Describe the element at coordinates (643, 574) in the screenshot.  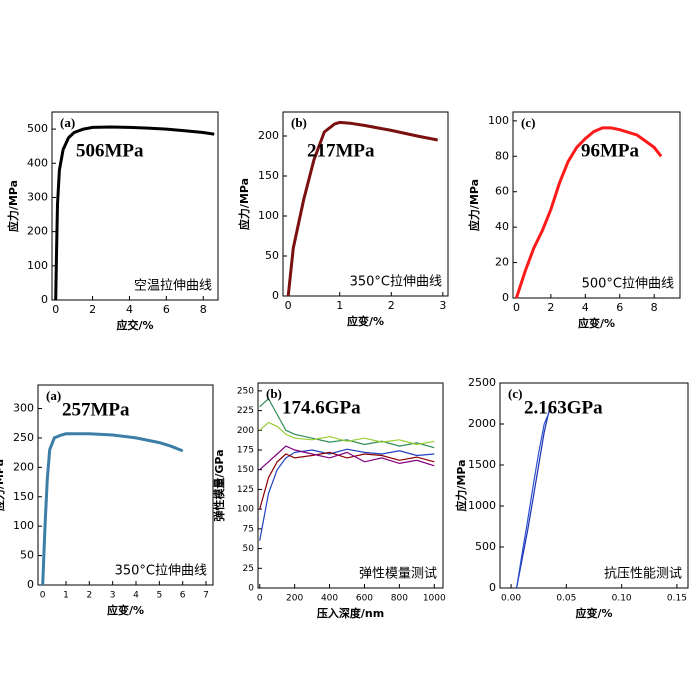
I see `caption: 抗压性能测试` at that location.